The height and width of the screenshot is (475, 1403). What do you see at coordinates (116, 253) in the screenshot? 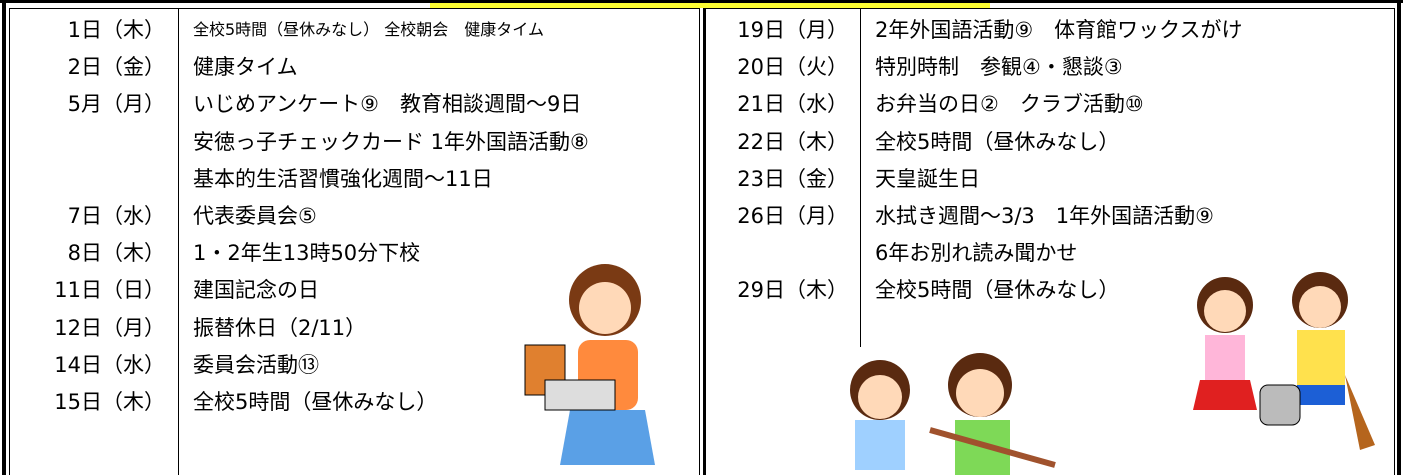
I see `date: 8日（木）` at bounding box center [116, 253].